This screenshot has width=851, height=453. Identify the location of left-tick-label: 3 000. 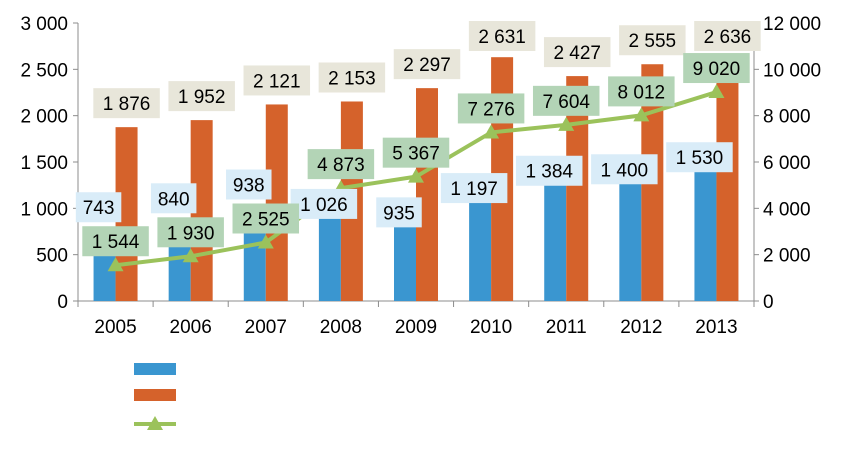
(44, 24).